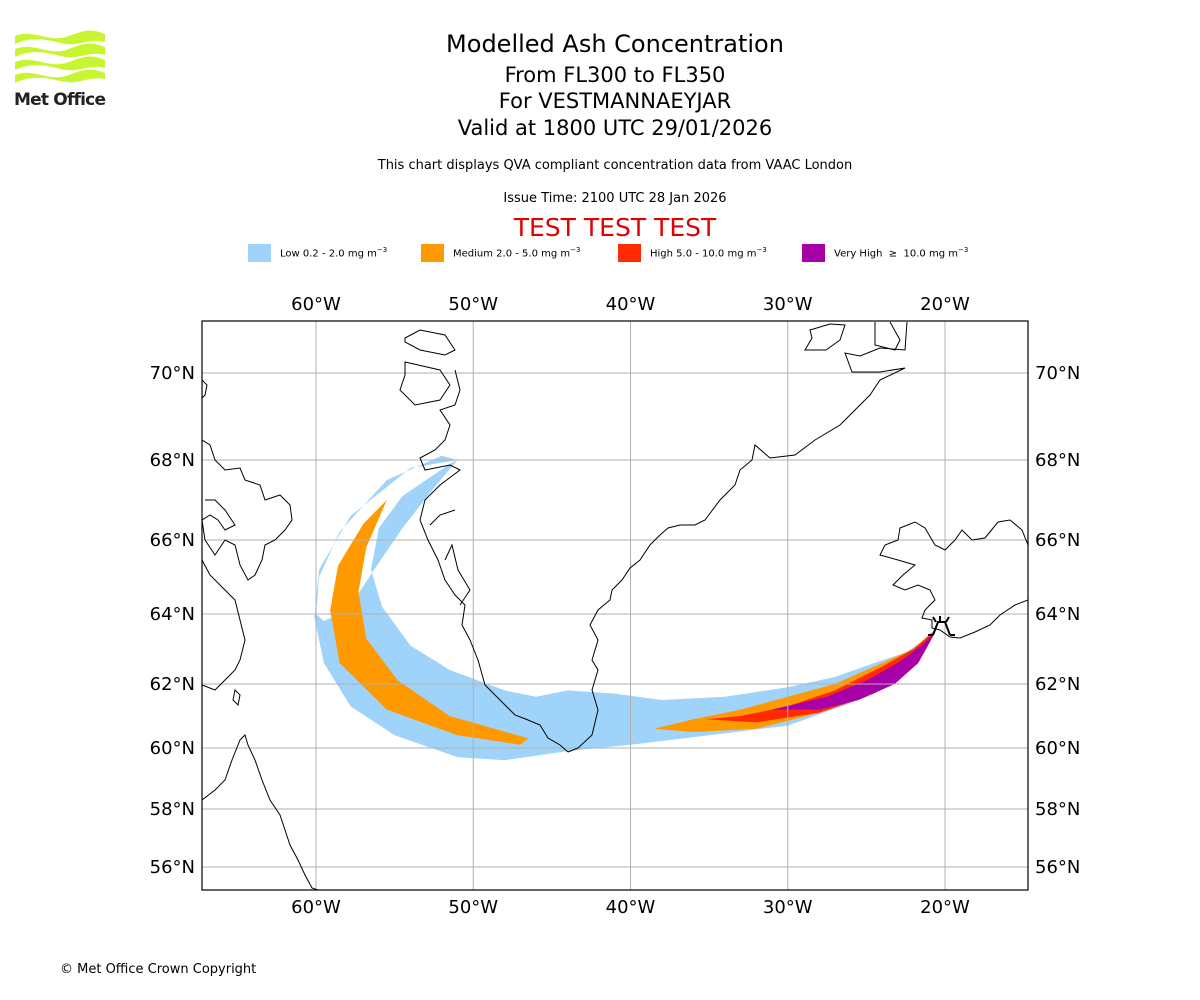 The width and height of the screenshot is (1200, 1000). Describe the element at coordinates (172, 460) in the screenshot. I see `lat-tick-label-left: 68°N` at that location.